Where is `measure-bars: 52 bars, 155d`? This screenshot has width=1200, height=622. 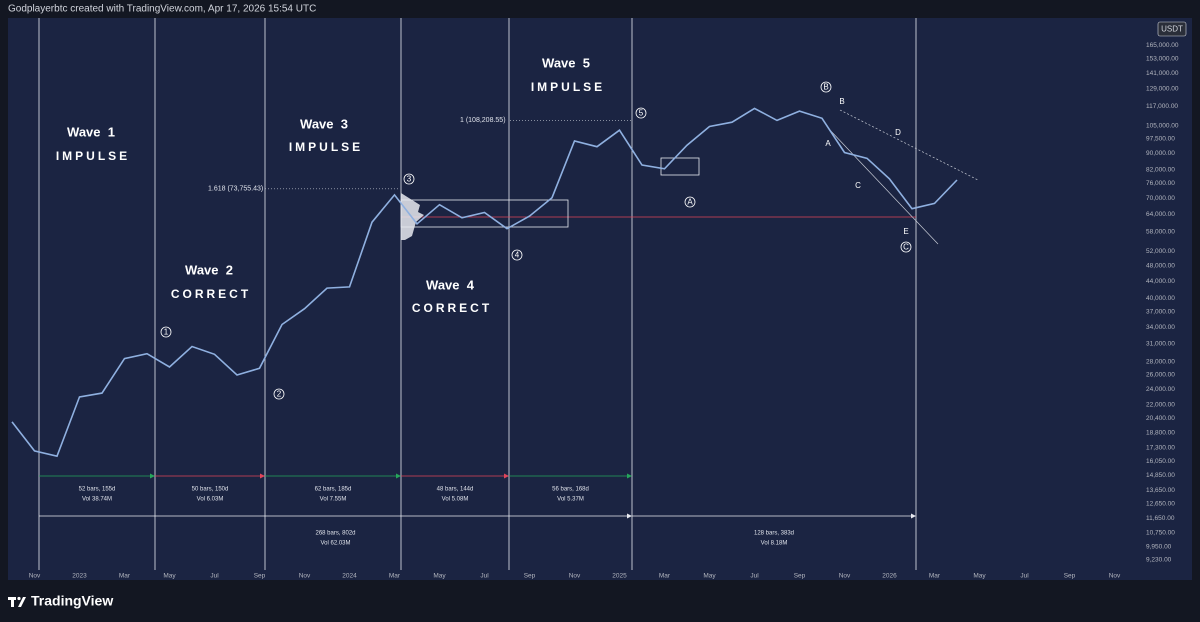
measure-bars: 52 bars, 155d is located at coordinates (97, 490).